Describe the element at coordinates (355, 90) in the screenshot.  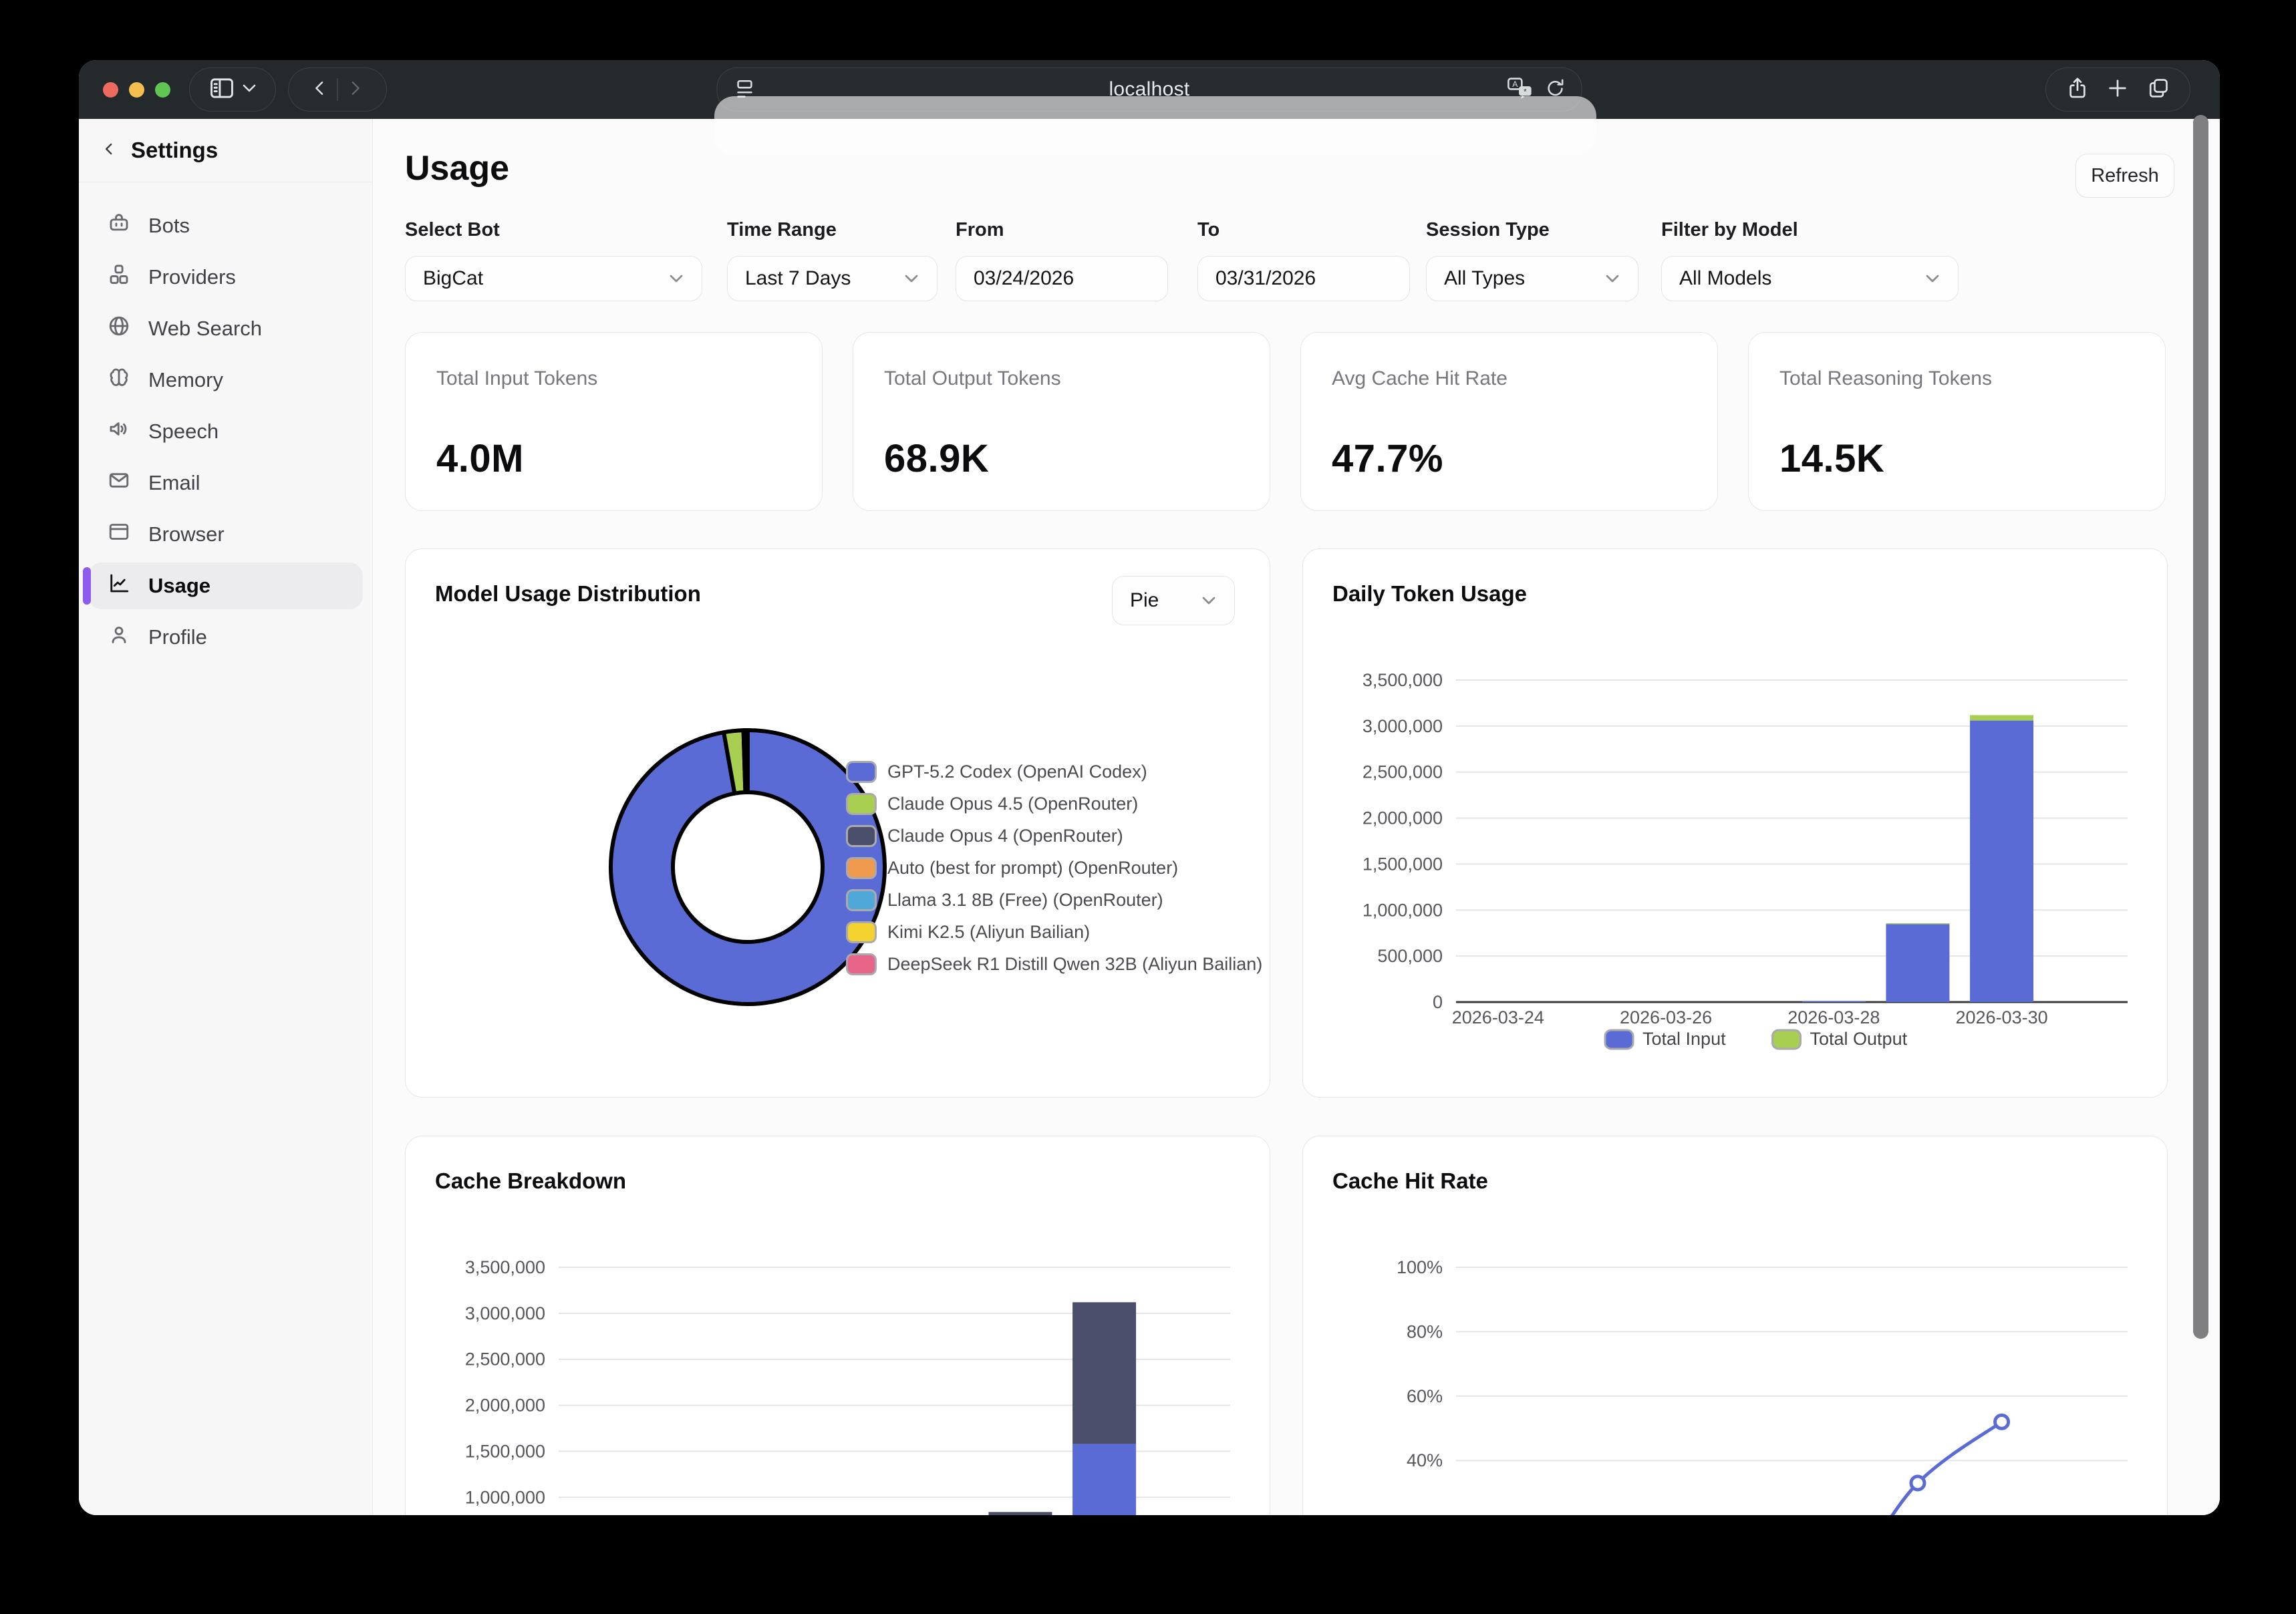
I see `forward-button` at that location.